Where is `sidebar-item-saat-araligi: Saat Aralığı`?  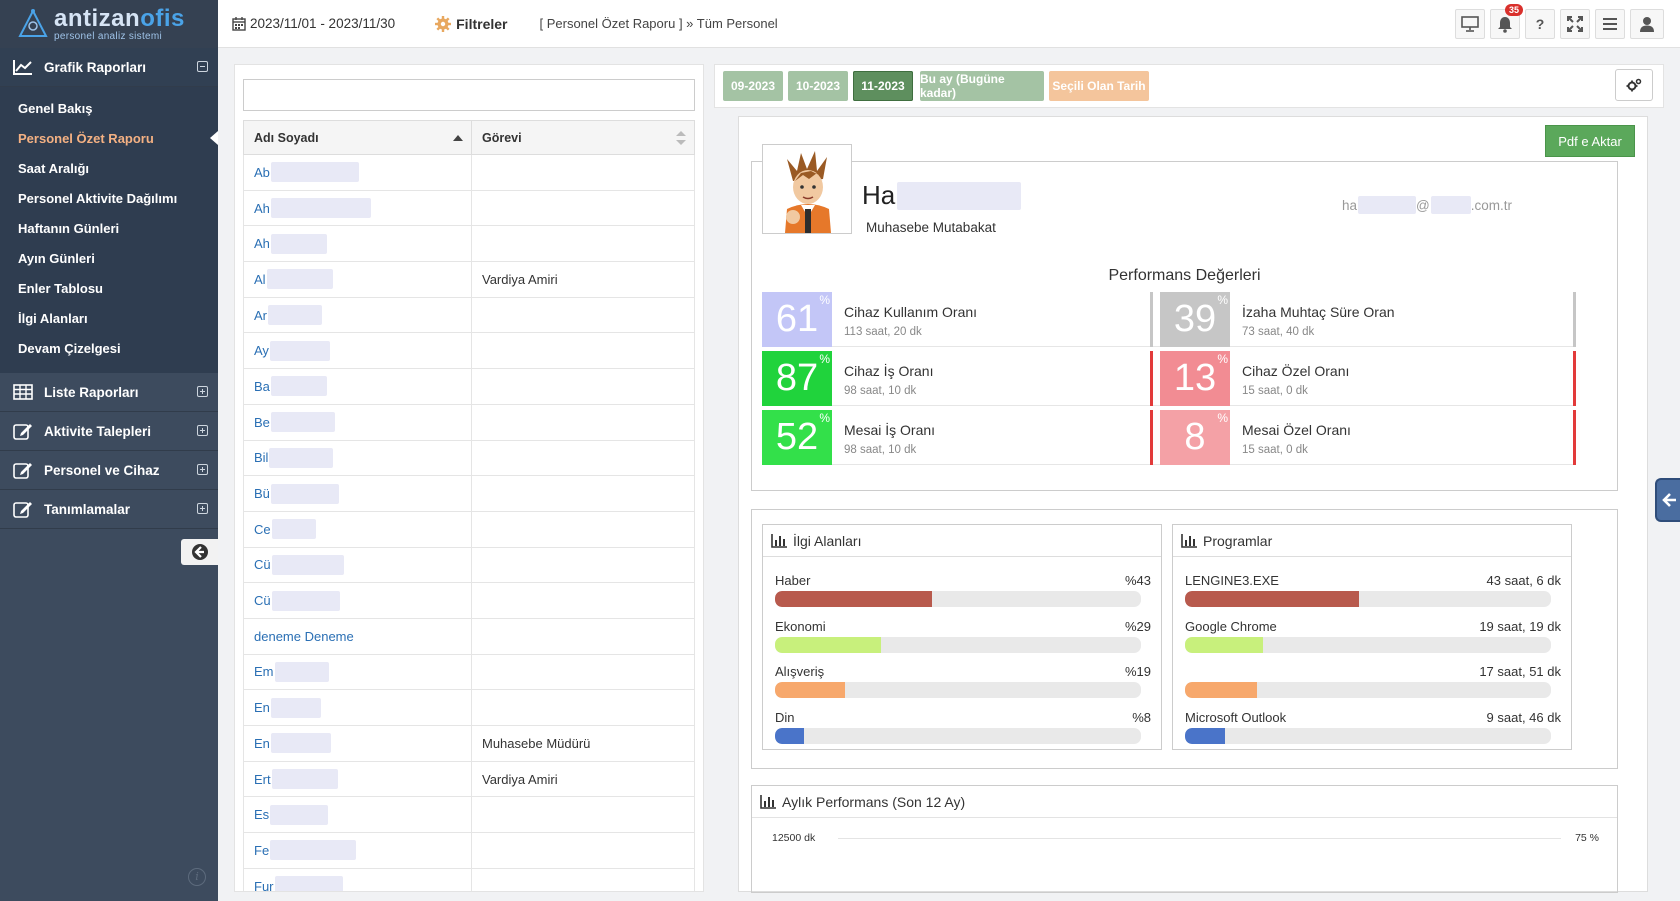
sidebar-item-saat-araligi: Saat Aralığı is located at coordinates (54, 168).